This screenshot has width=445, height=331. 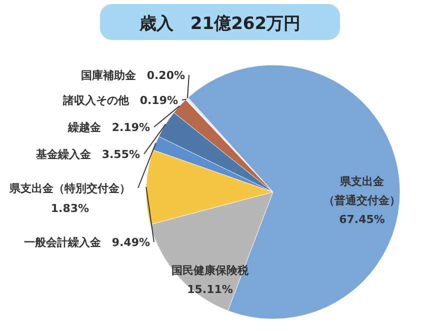 What do you see at coordinates (69, 188) in the screenshot?
I see `slice-label: 県支出金（特別交付金）` at bounding box center [69, 188].